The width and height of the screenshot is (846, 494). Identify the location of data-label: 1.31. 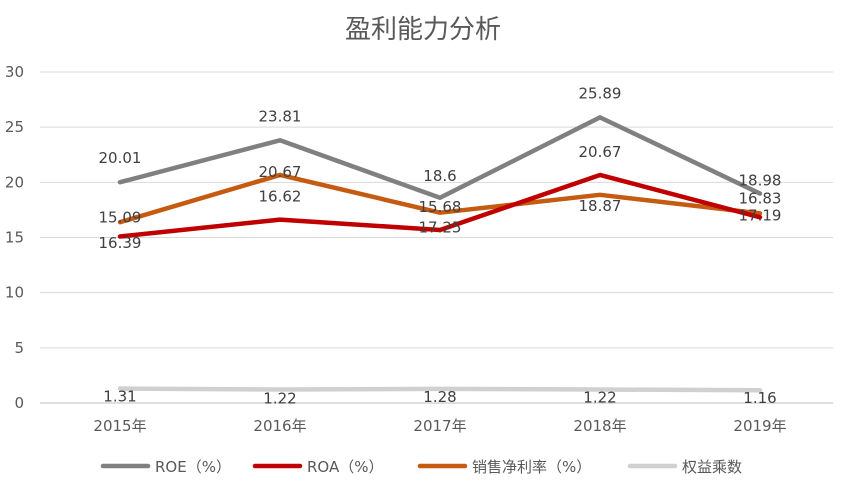
(119, 397).